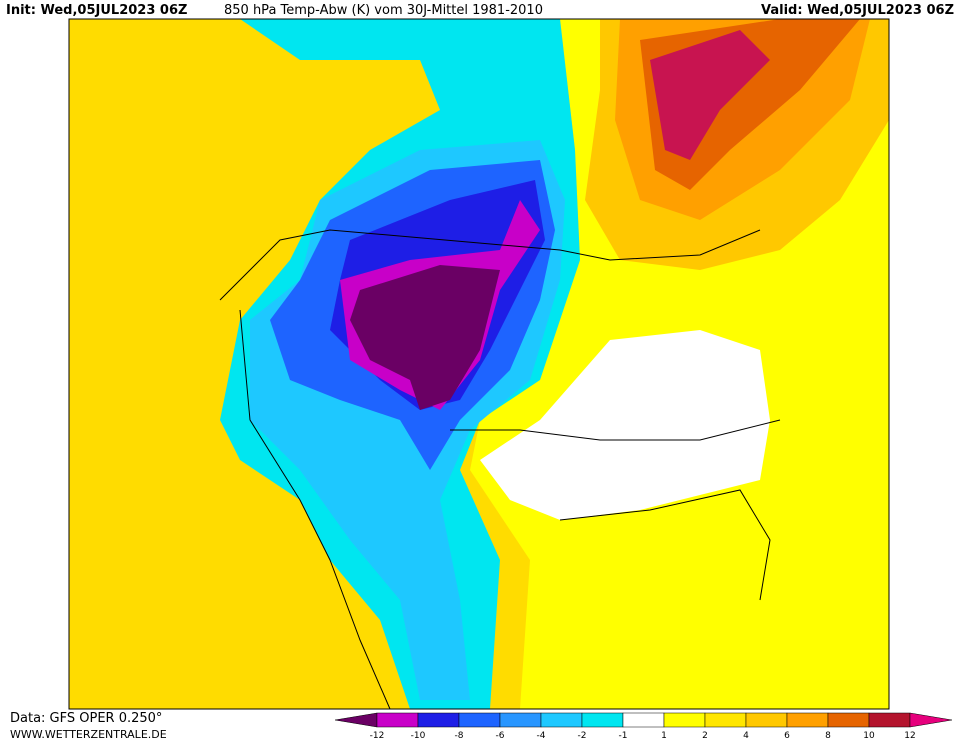 This screenshot has width=959, height=741. Describe the element at coordinates (88, 734) in the screenshot. I see `website: WWW.WETTERZENTRALE.DE` at that location.